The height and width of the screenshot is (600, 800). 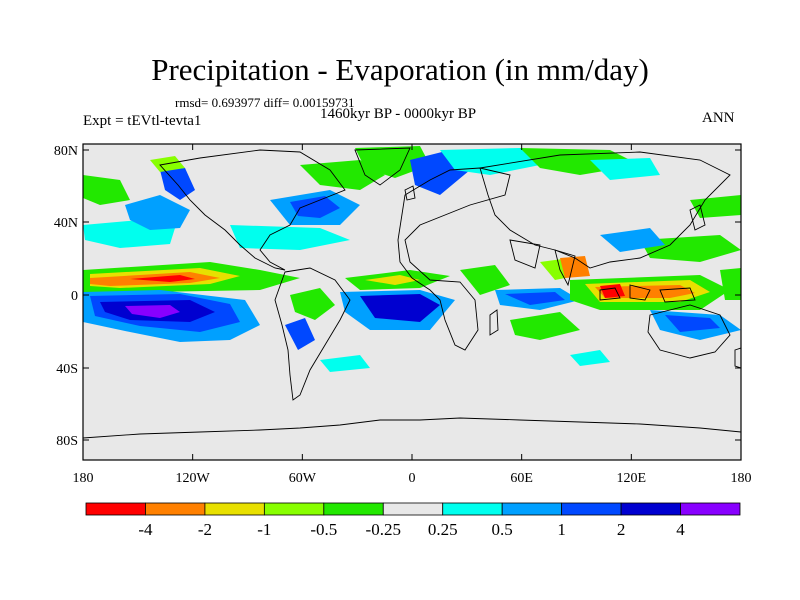 What do you see at coordinates (66, 223) in the screenshot?
I see `lat-tick-label: 40N` at bounding box center [66, 223].